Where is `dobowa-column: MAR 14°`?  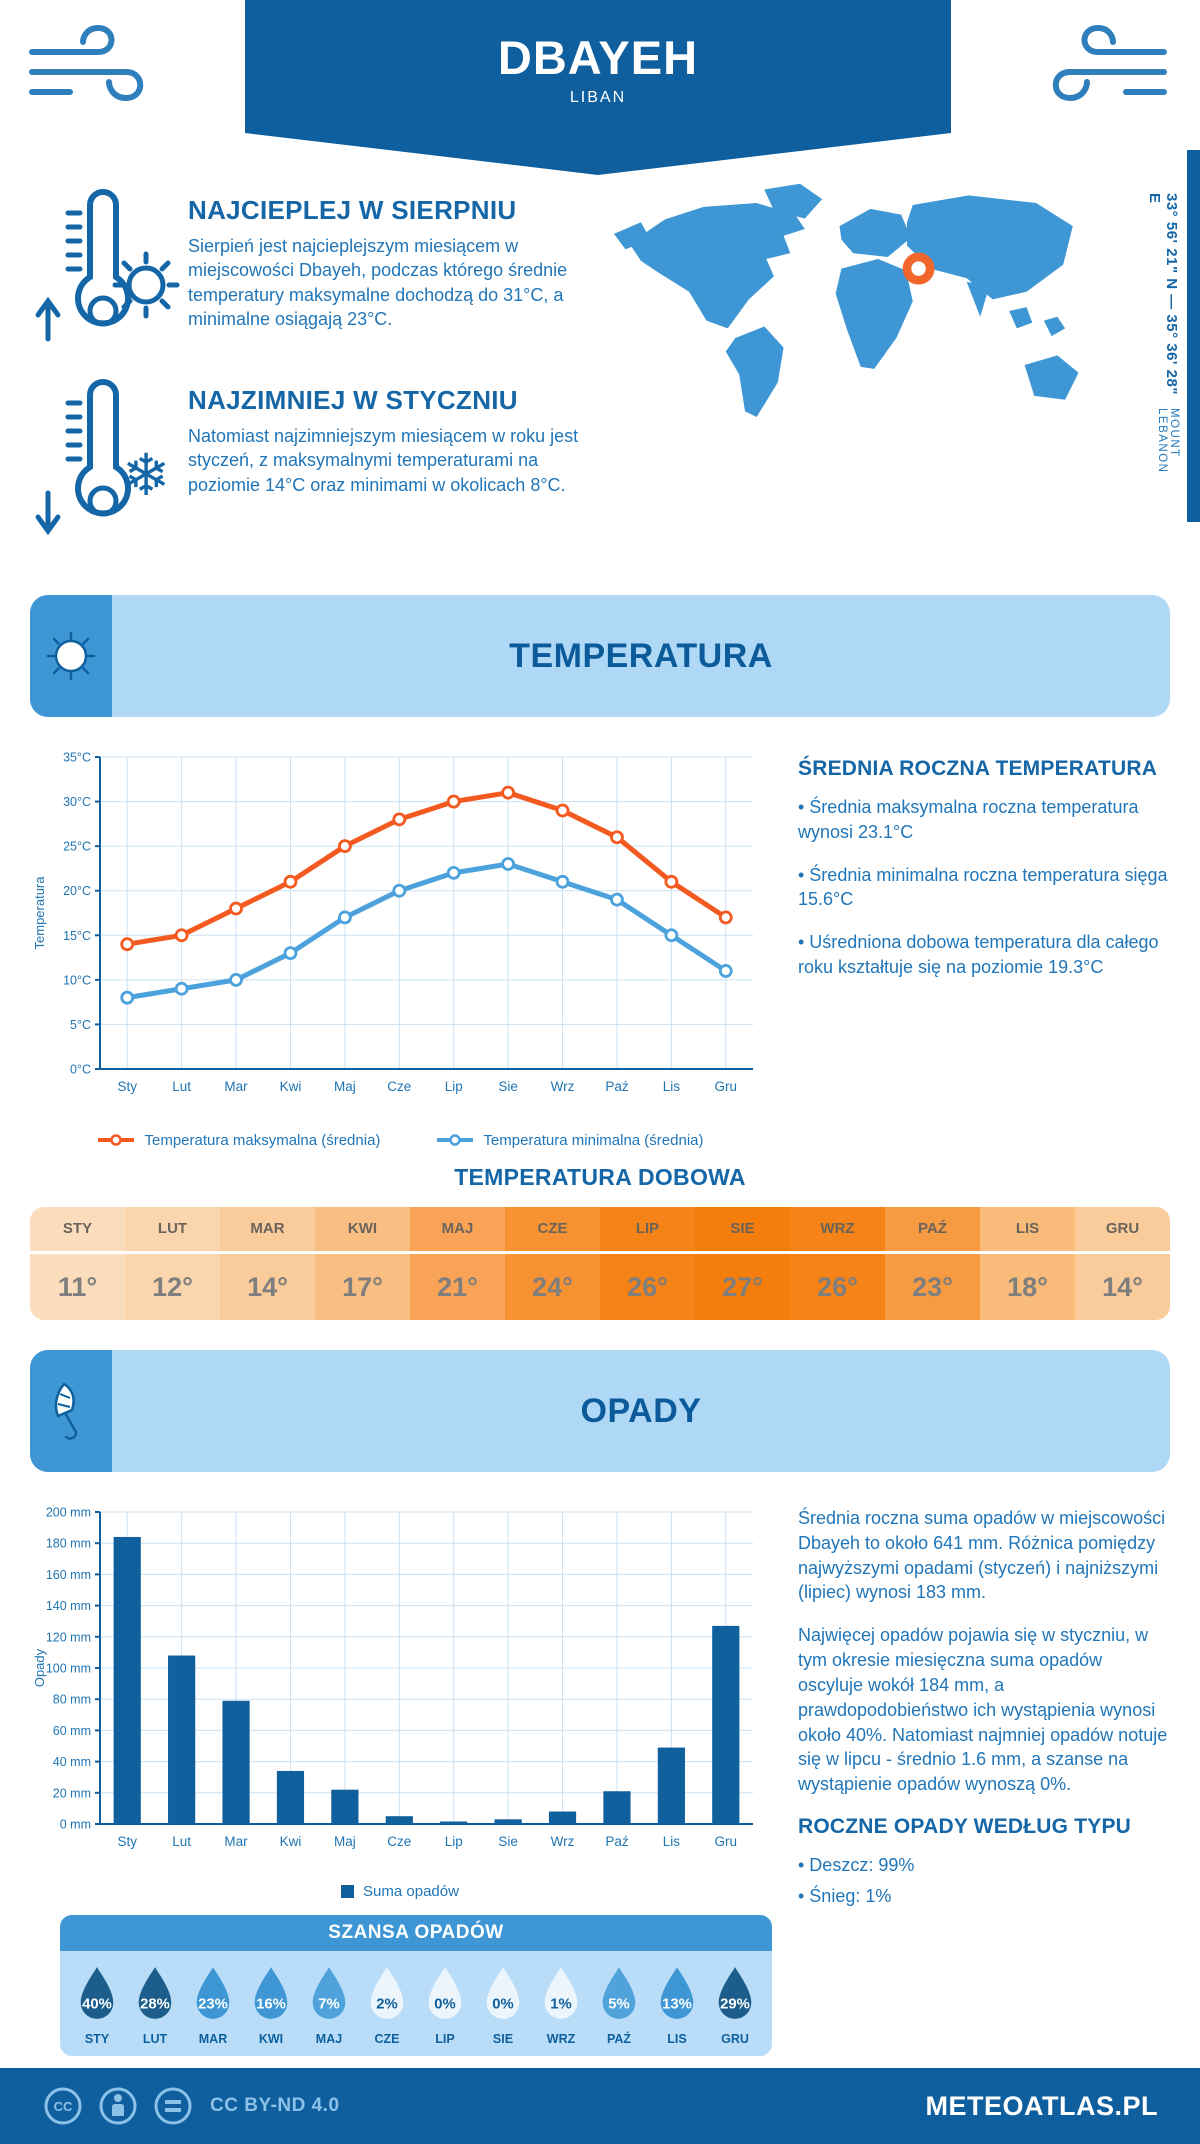 dobowa-column: MAR 14° is located at coordinates (267, 1263).